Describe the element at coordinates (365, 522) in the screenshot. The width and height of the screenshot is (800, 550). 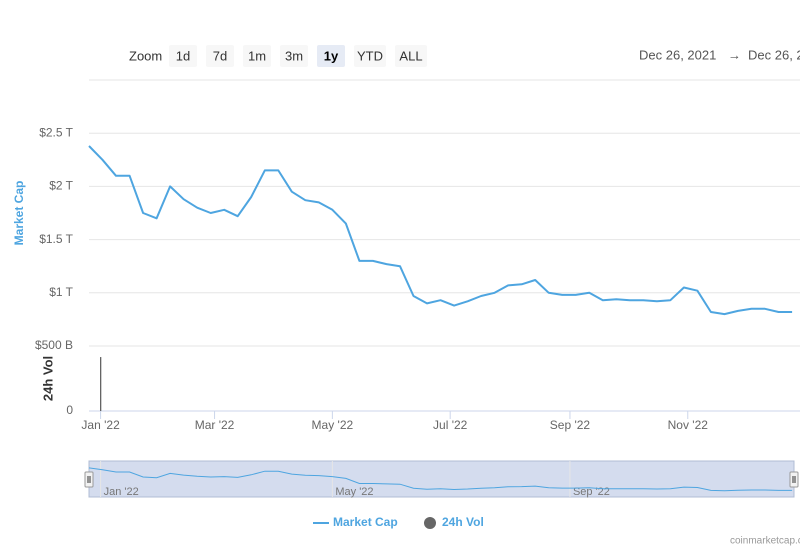
I see `legend-label: Market Cap` at that location.